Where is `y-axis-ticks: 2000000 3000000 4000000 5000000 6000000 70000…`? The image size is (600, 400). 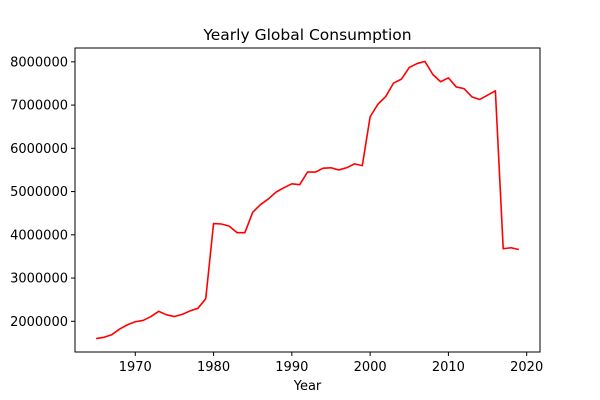
y-axis-ticks: 2000000 3000000 4000000 5000000 6000000 70000… is located at coordinates (42, 192).